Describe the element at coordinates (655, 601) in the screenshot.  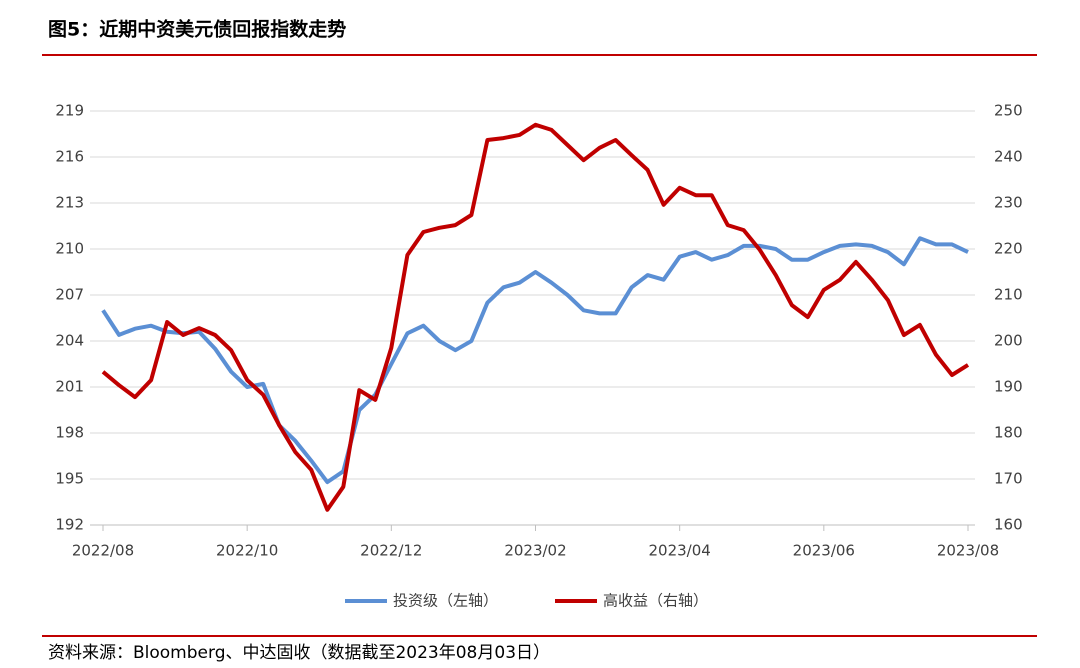
I see `legend-label: 高收益（右轴）` at that location.